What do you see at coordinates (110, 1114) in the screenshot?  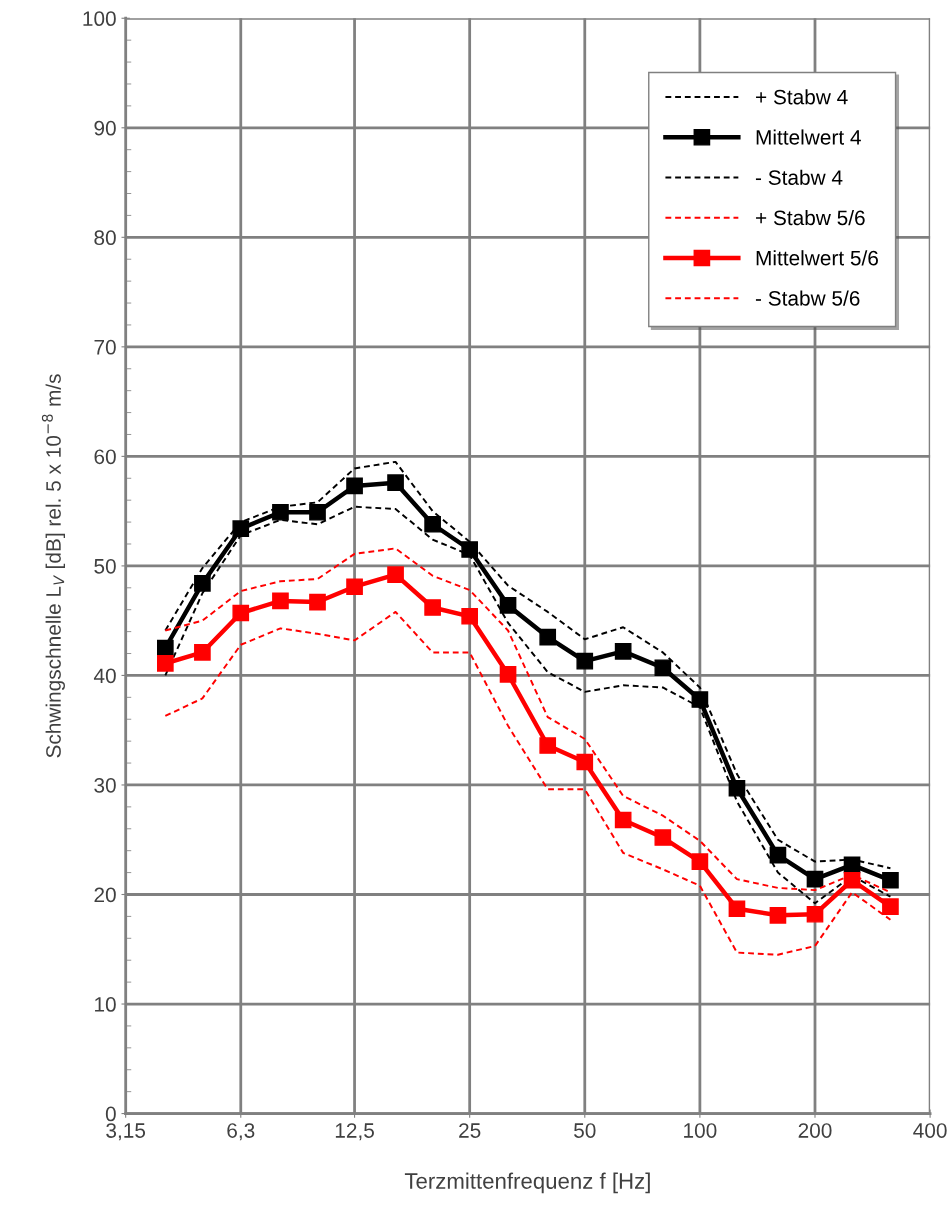 I see `y-tick-label: 0` at bounding box center [110, 1114].